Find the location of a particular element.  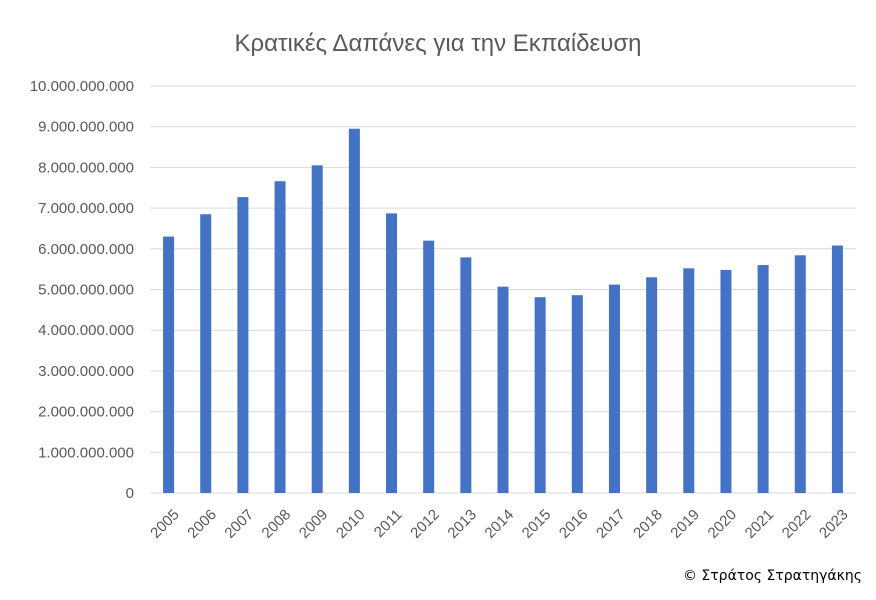

bar-2017 is located at coordinates (614, 388).